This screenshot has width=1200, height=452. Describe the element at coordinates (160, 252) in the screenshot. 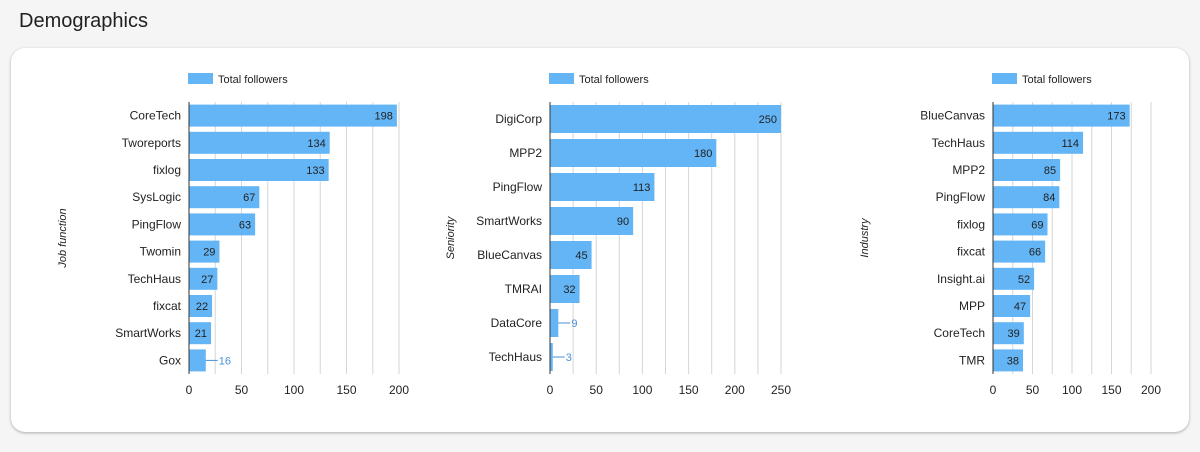

I see `category-label: Twomin` at that location.